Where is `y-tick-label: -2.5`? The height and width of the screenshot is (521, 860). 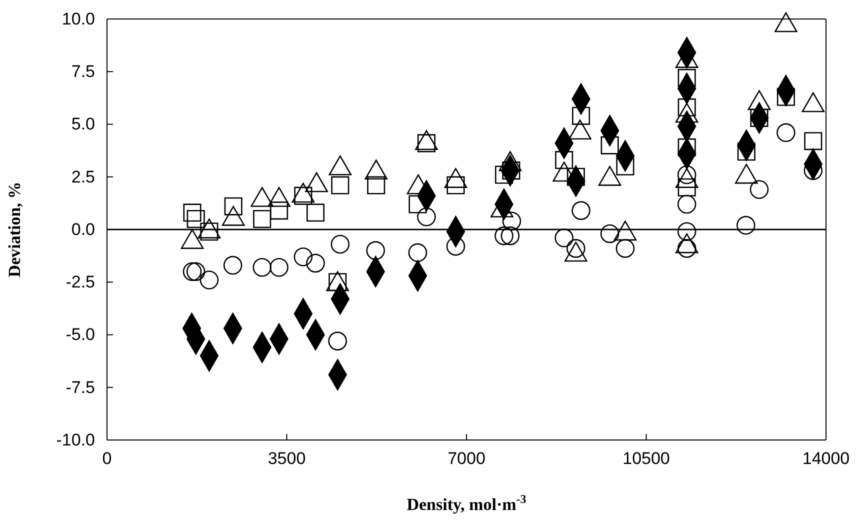
y-tick-label: -2.5 is located at coordinates (80, 282).